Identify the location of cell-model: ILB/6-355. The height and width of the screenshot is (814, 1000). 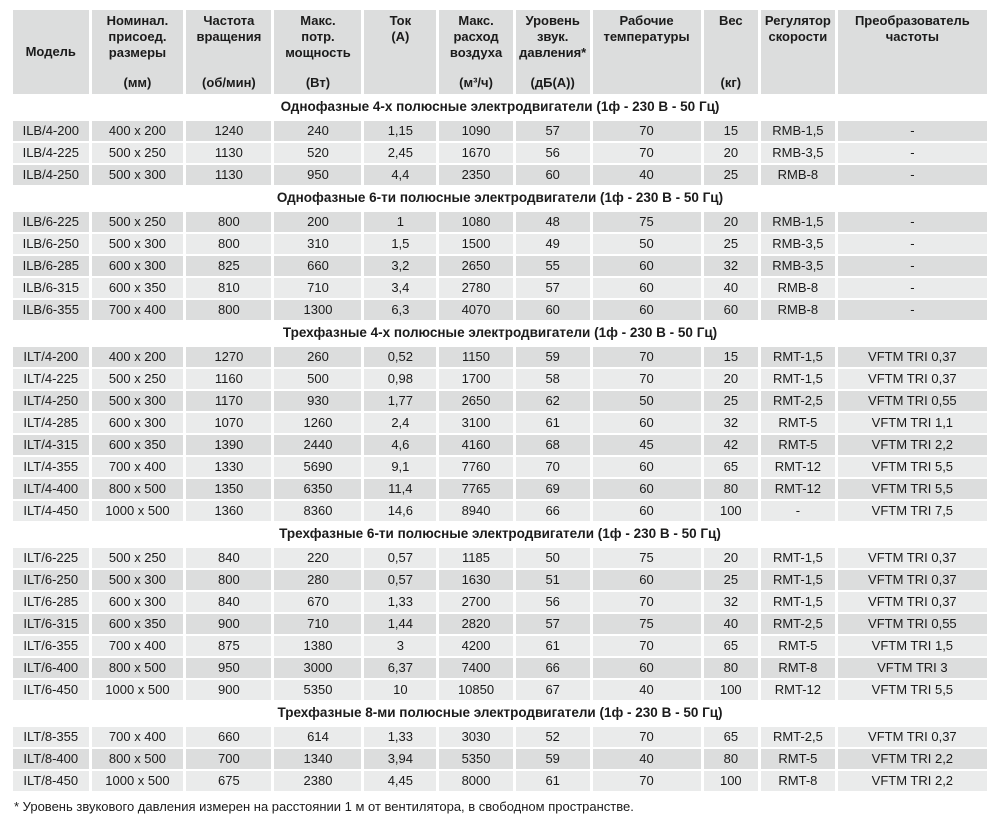
(51, 310).